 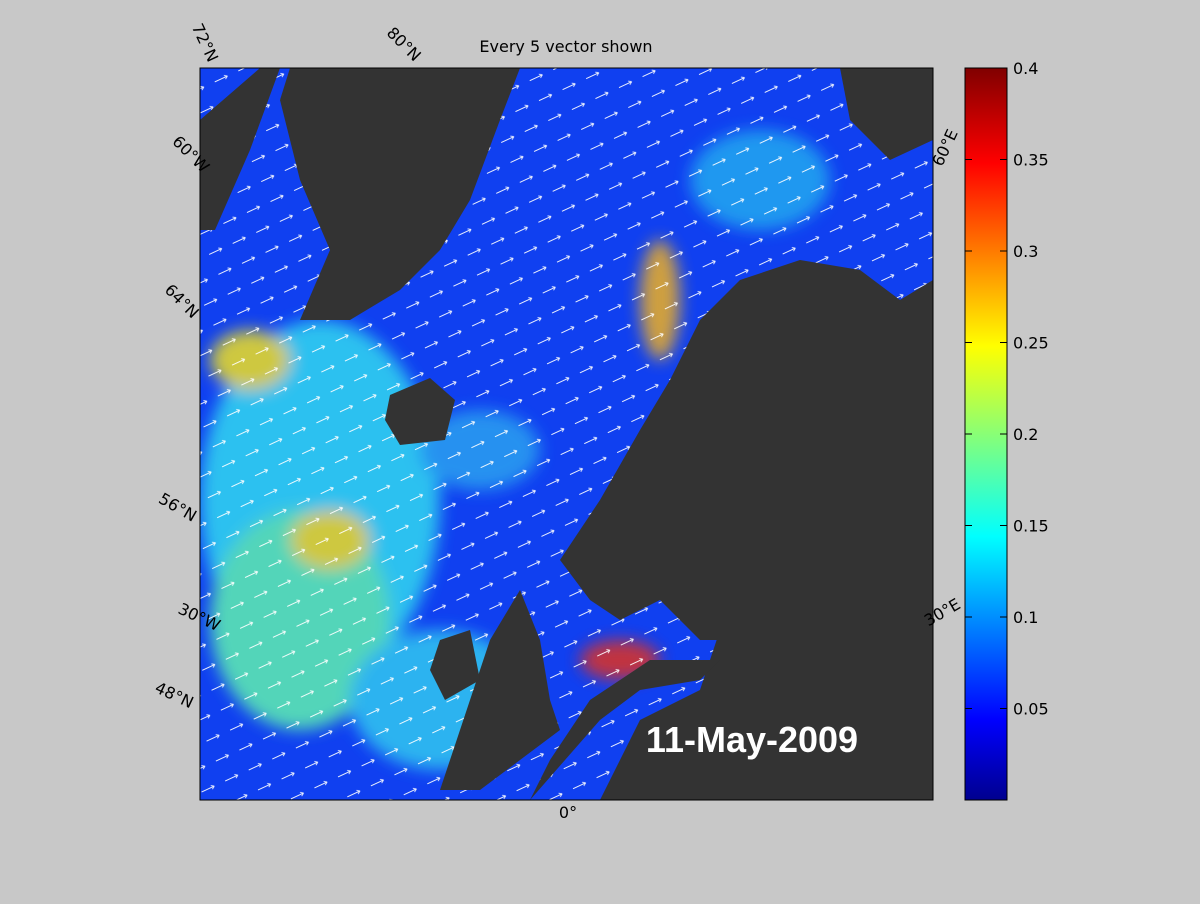 What do you see at coordinates (174, 695) in the screenshot?
I see `lat-label: 48°N` at bounding box center [174, 695].